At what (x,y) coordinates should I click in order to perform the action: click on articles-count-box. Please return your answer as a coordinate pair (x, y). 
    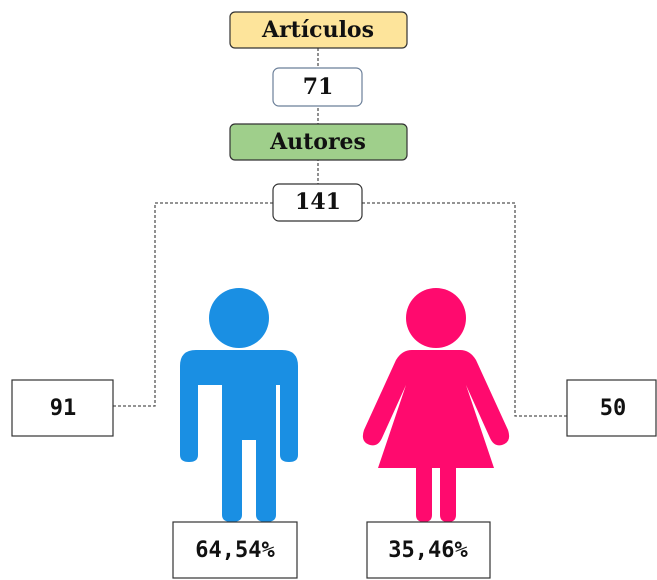
    Looking at the image, I should click on (317, 87).